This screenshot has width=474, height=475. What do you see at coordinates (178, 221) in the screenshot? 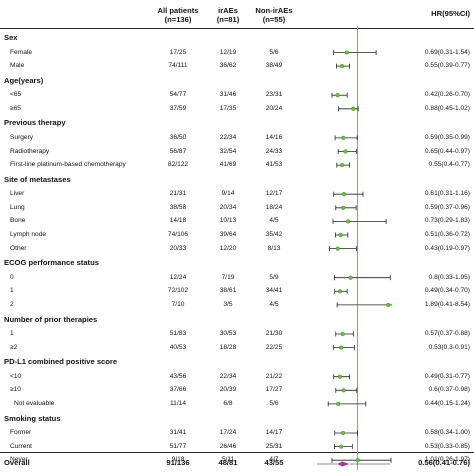
I see `row-all-count: 14/18` at bounding box center [178, 221].